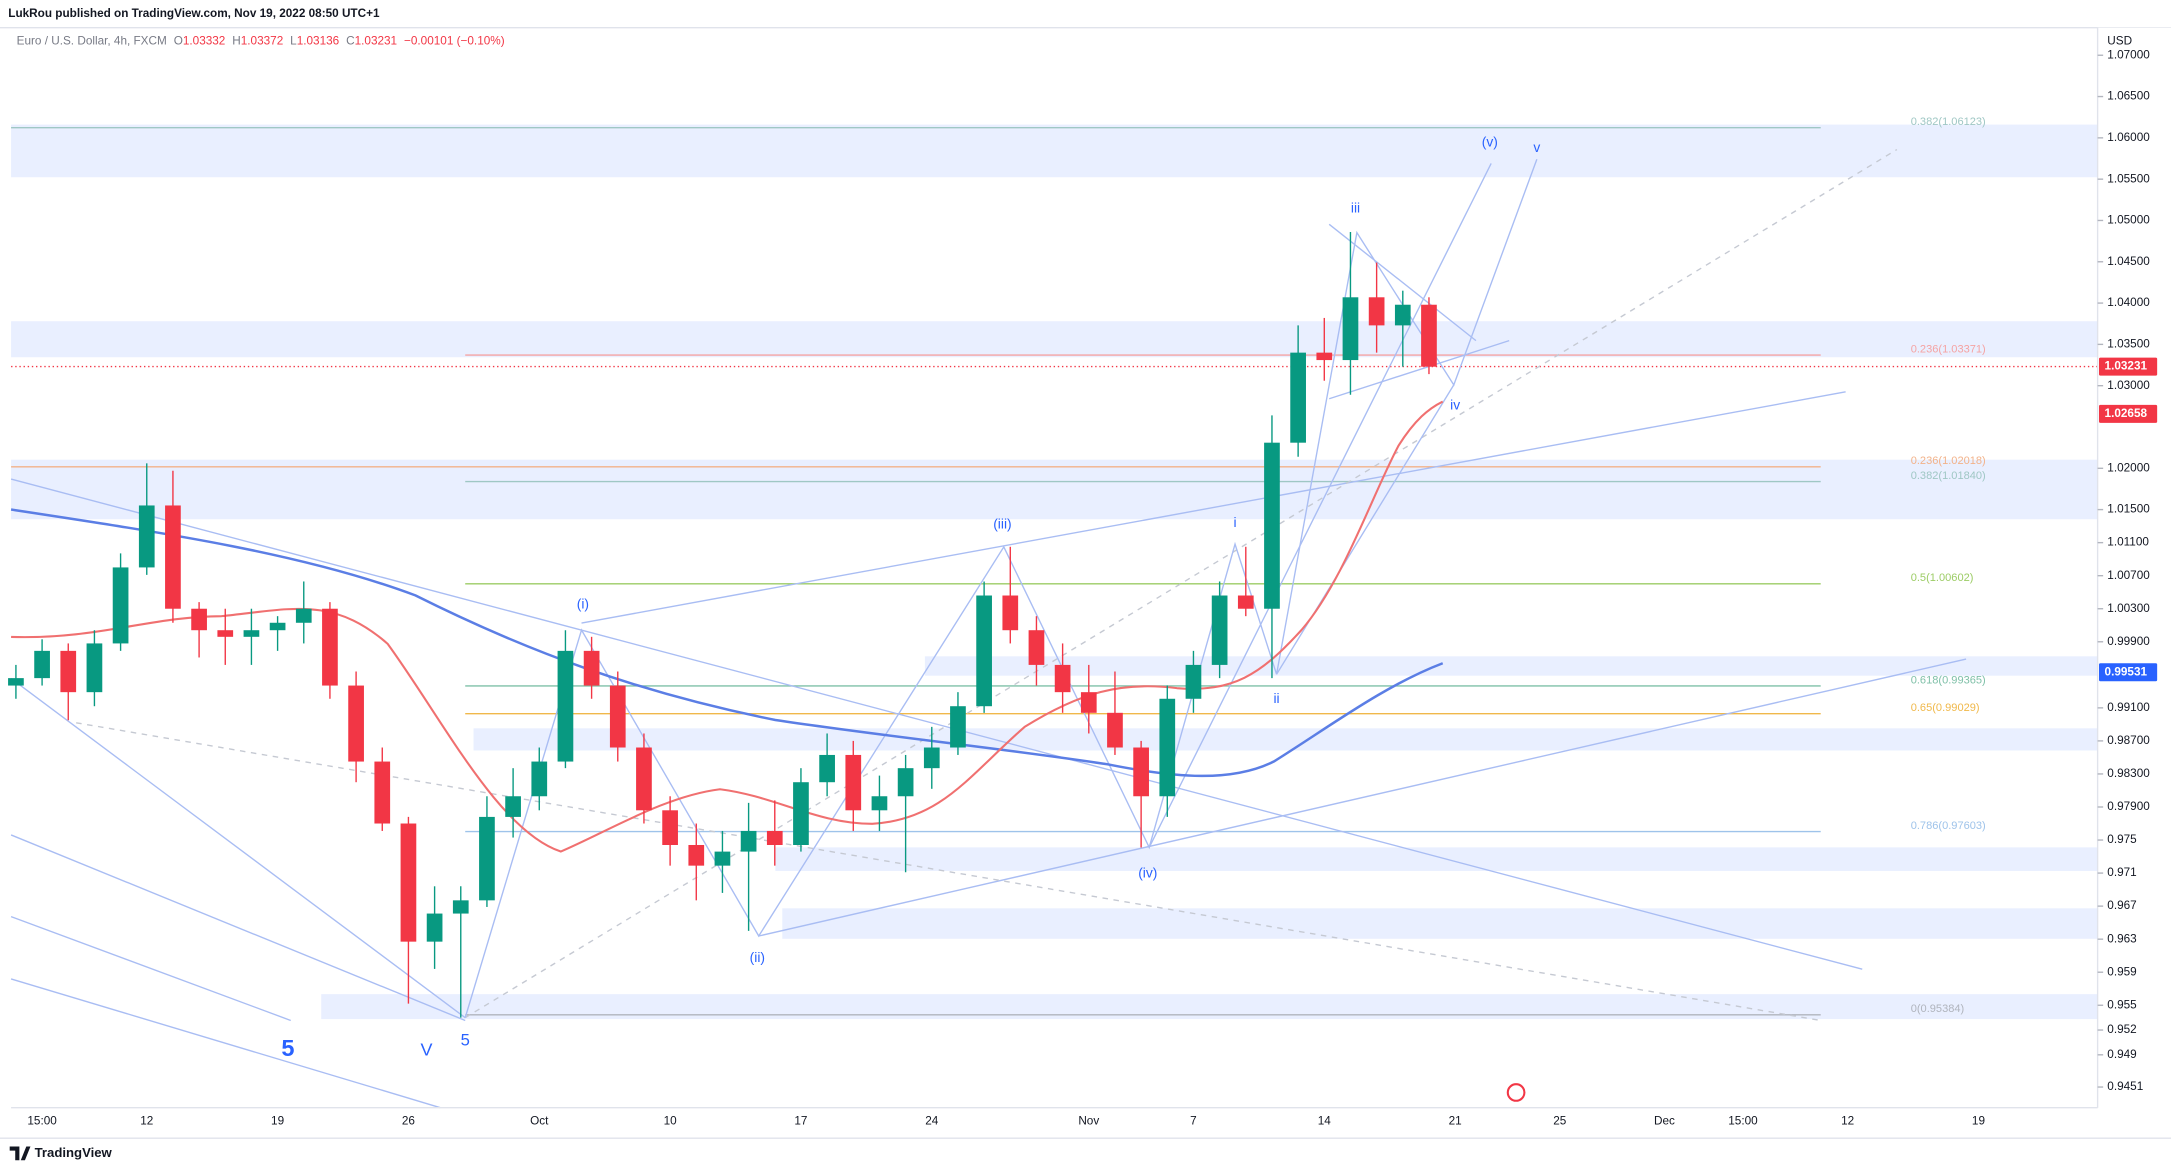  Describe the element at coordinates (2128, 137) in the screenshot. I see `y-tick-label: 1.06000` at that location.